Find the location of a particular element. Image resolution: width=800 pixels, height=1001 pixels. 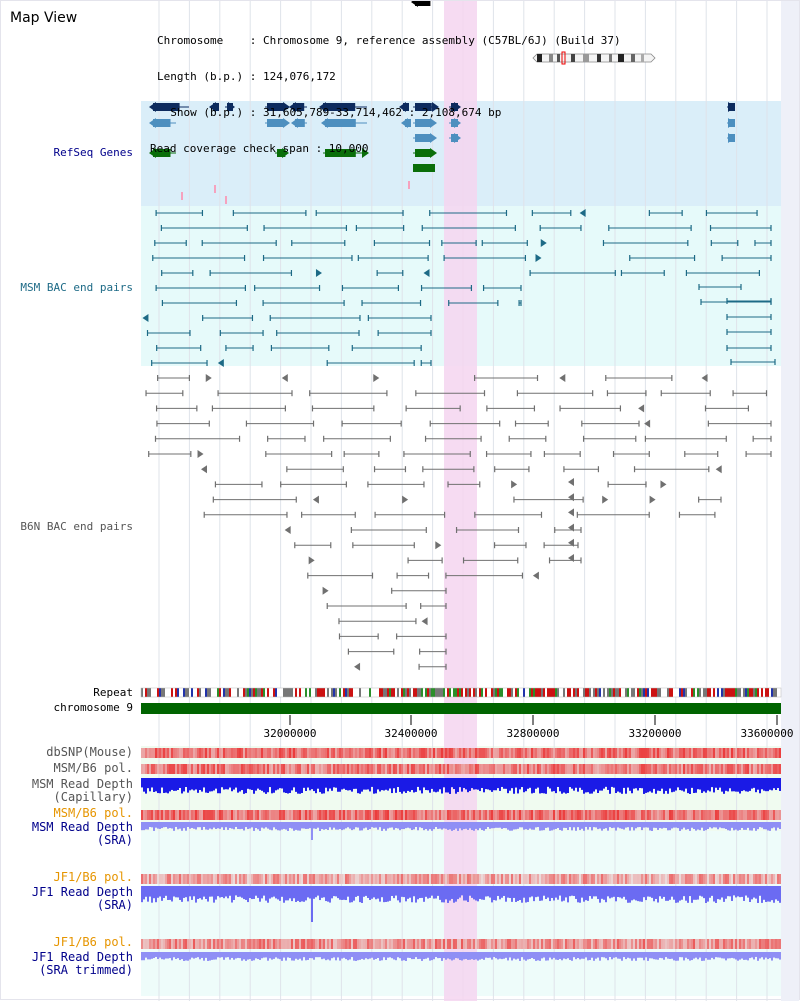

track-label-msm-depth-sra-2: (SRA) is located at coordinates (114, 840).